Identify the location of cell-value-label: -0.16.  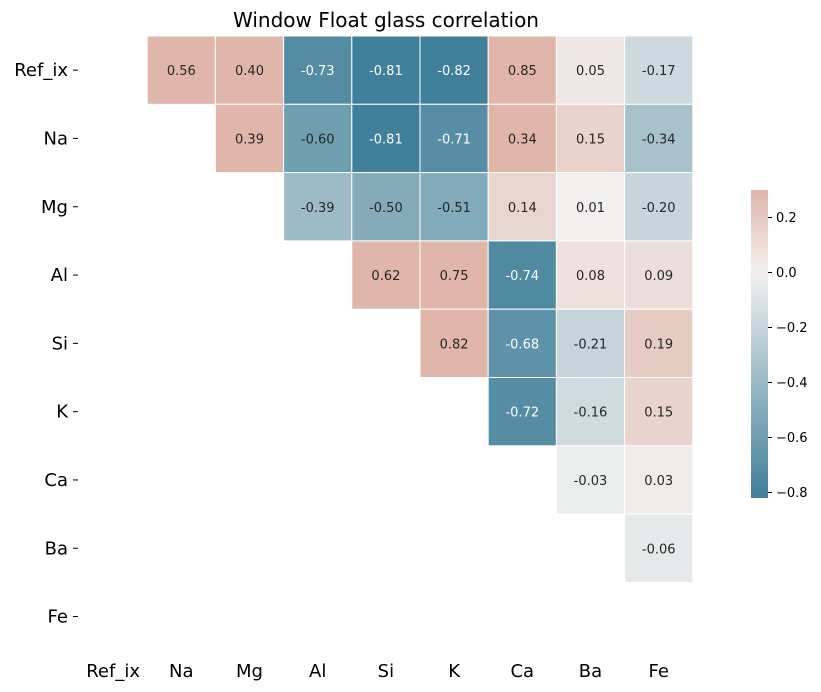
(591, 413).